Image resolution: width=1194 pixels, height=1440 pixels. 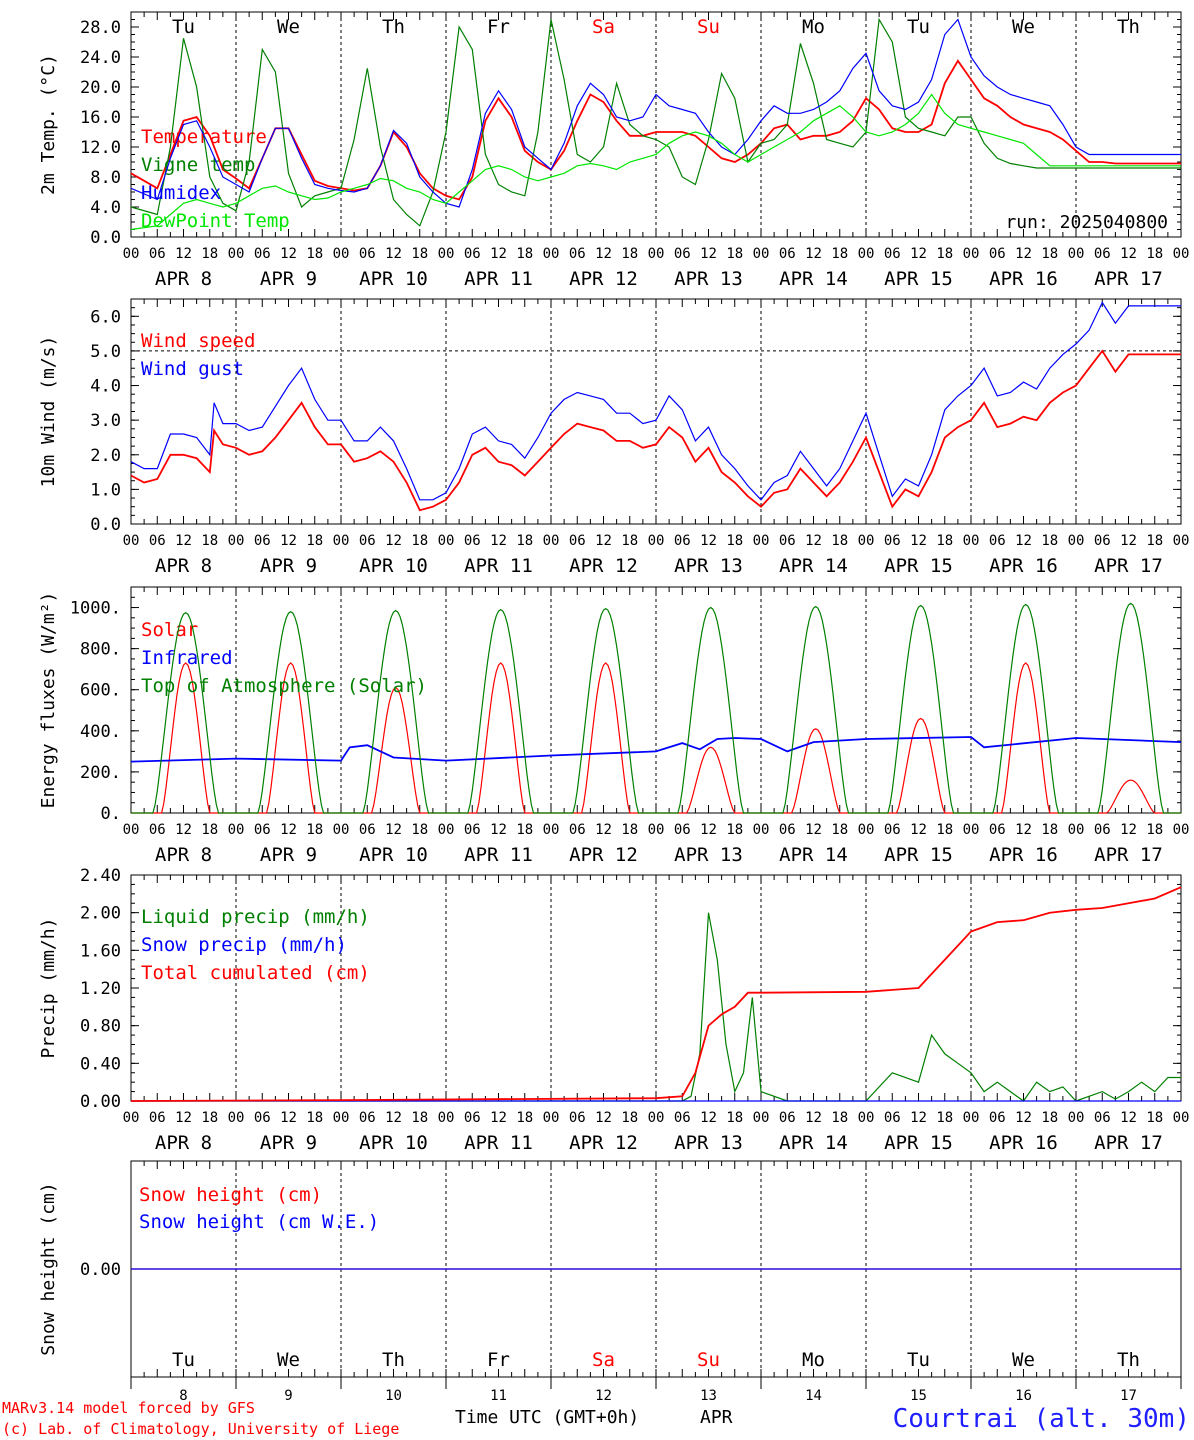 What do you see at coordinates (105, 525) in the screenshot?
I see `y-tick-label: 0.0` at bounding box center [105, 525].